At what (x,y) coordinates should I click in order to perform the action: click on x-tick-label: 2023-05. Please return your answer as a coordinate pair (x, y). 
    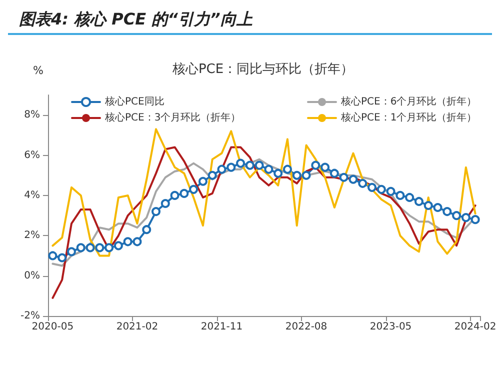
    Looking at the image, I should click on (391, 327).